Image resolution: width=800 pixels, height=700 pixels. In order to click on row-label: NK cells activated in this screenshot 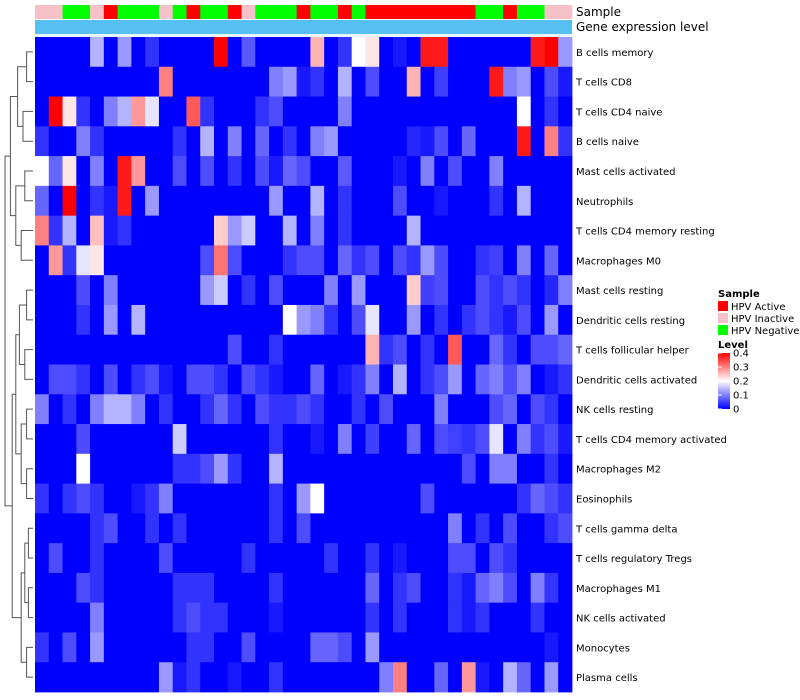, I will do `click(621, 619)`.